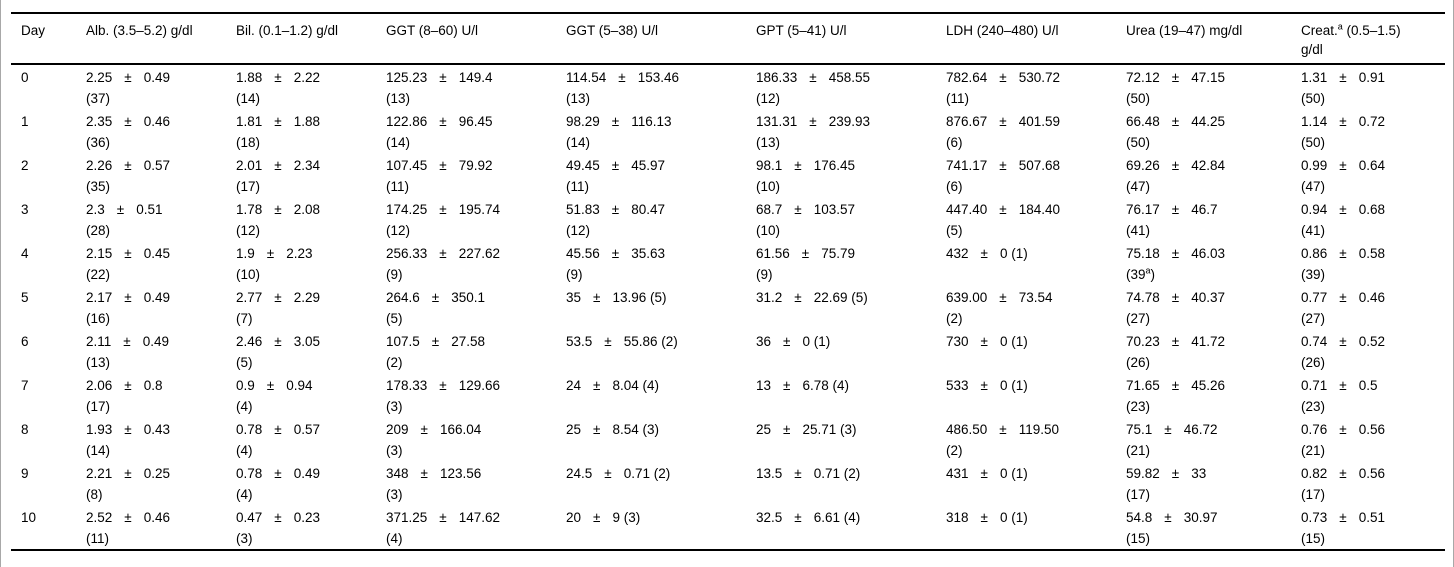 The image size is (1454, 567). I want to click on sd-value: 42.84, so click(1208, 165).